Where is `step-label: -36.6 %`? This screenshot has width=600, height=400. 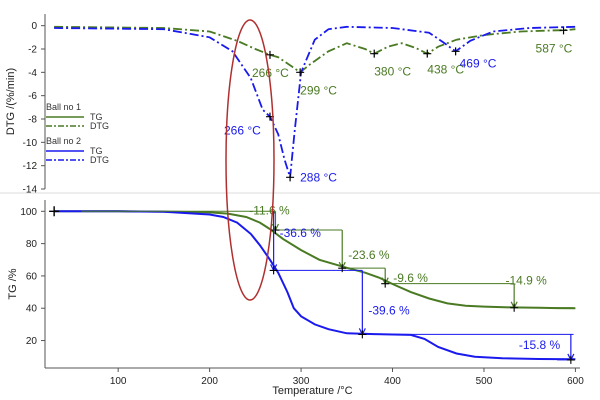 step-label: -36.6 % is located at coordinates (301, 233).